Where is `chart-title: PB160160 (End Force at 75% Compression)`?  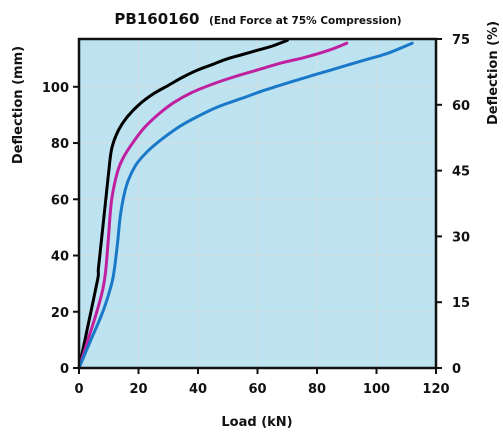
chart-title: PB160160 (End Force at 75% Compression) is located at coordinates (257, 18).